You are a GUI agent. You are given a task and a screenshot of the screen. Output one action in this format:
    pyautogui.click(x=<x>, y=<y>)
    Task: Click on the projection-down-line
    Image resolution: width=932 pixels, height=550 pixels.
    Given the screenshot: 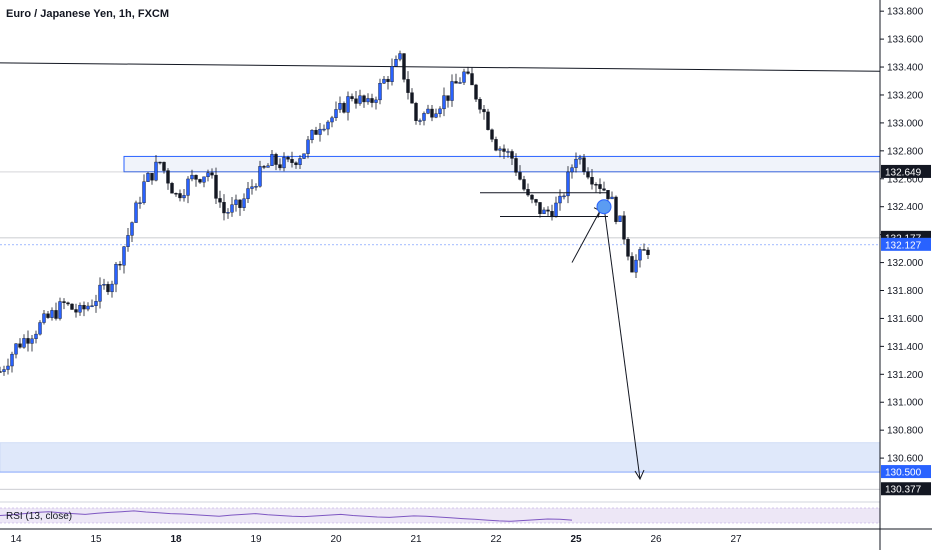 What is the action you would take?
    pyautogui.click(x=622, y=343)
    